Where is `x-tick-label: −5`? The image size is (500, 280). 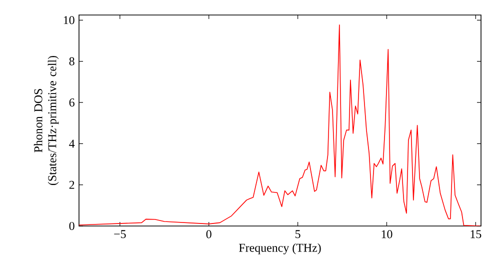 x-tick-label: −5 is located at coordinates (120, 234).